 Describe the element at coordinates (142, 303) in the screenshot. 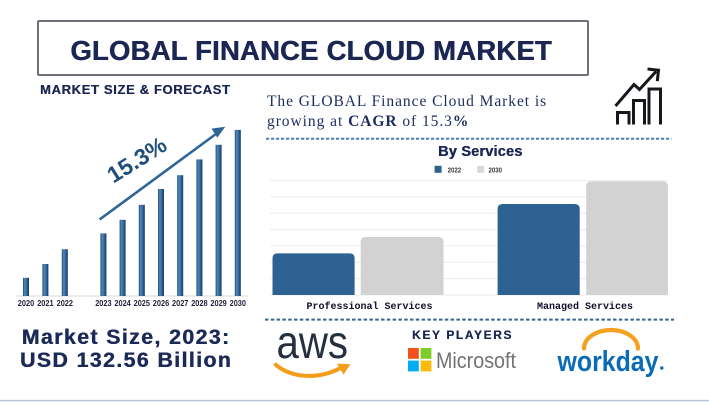

I see `svg-text: 2025` at that location.